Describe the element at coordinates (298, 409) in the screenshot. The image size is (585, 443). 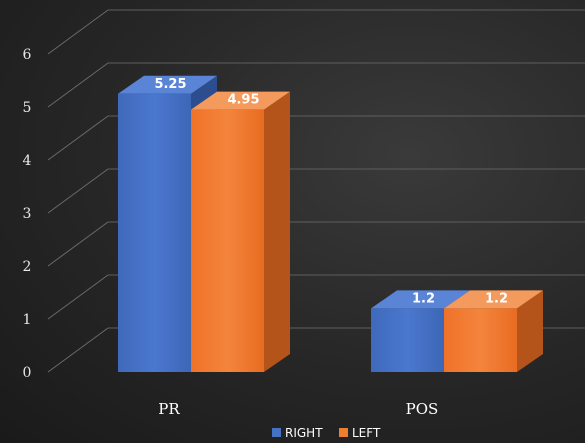
I see `x-axis: PR POS` at that location.